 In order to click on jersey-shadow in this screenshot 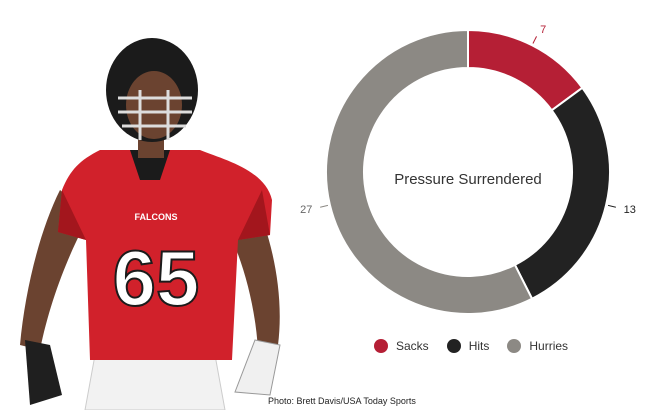, I will do `click(164, 215)`.